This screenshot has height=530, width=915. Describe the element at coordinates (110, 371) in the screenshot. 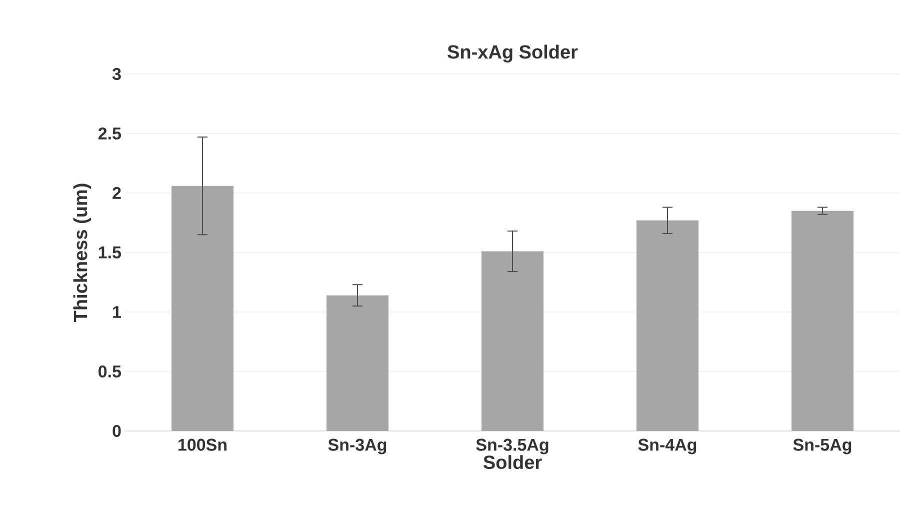

I see `y-tick-label: 0.5` at that location.